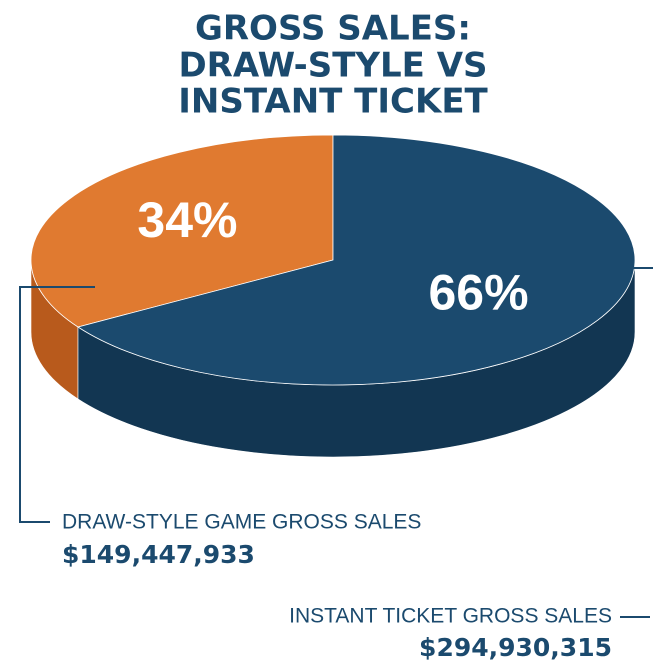  I want to click on amount-label: $294,930,315, so click(515, 647).